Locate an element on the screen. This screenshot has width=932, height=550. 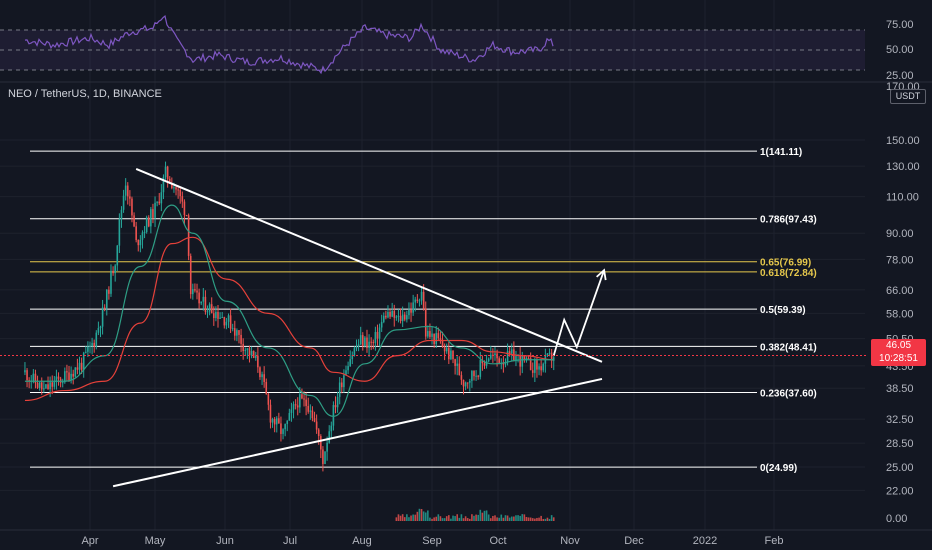
price-axis-tick: 22.00 is located at coordinates (900, 491).